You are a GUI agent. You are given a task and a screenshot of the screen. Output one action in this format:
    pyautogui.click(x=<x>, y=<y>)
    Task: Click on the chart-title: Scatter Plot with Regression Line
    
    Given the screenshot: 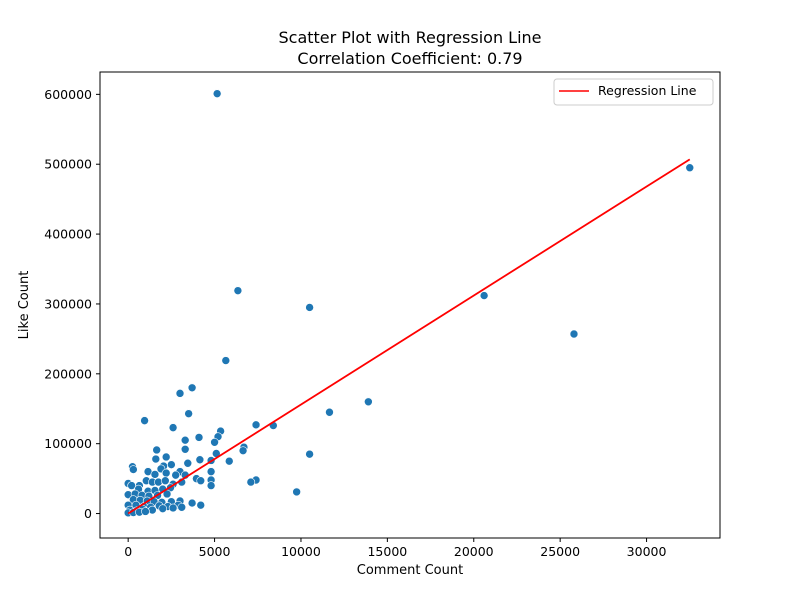 What is the action you would take?
    pyautogui.click(x=409, y=37)
    